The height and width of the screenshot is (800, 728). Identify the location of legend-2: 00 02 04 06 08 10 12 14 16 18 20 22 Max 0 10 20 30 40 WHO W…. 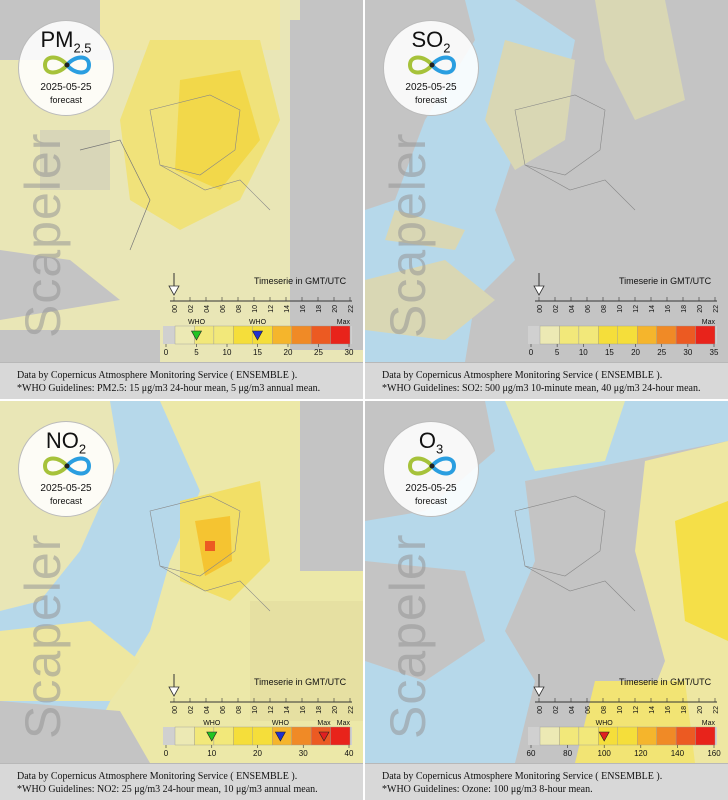
(259, 716).